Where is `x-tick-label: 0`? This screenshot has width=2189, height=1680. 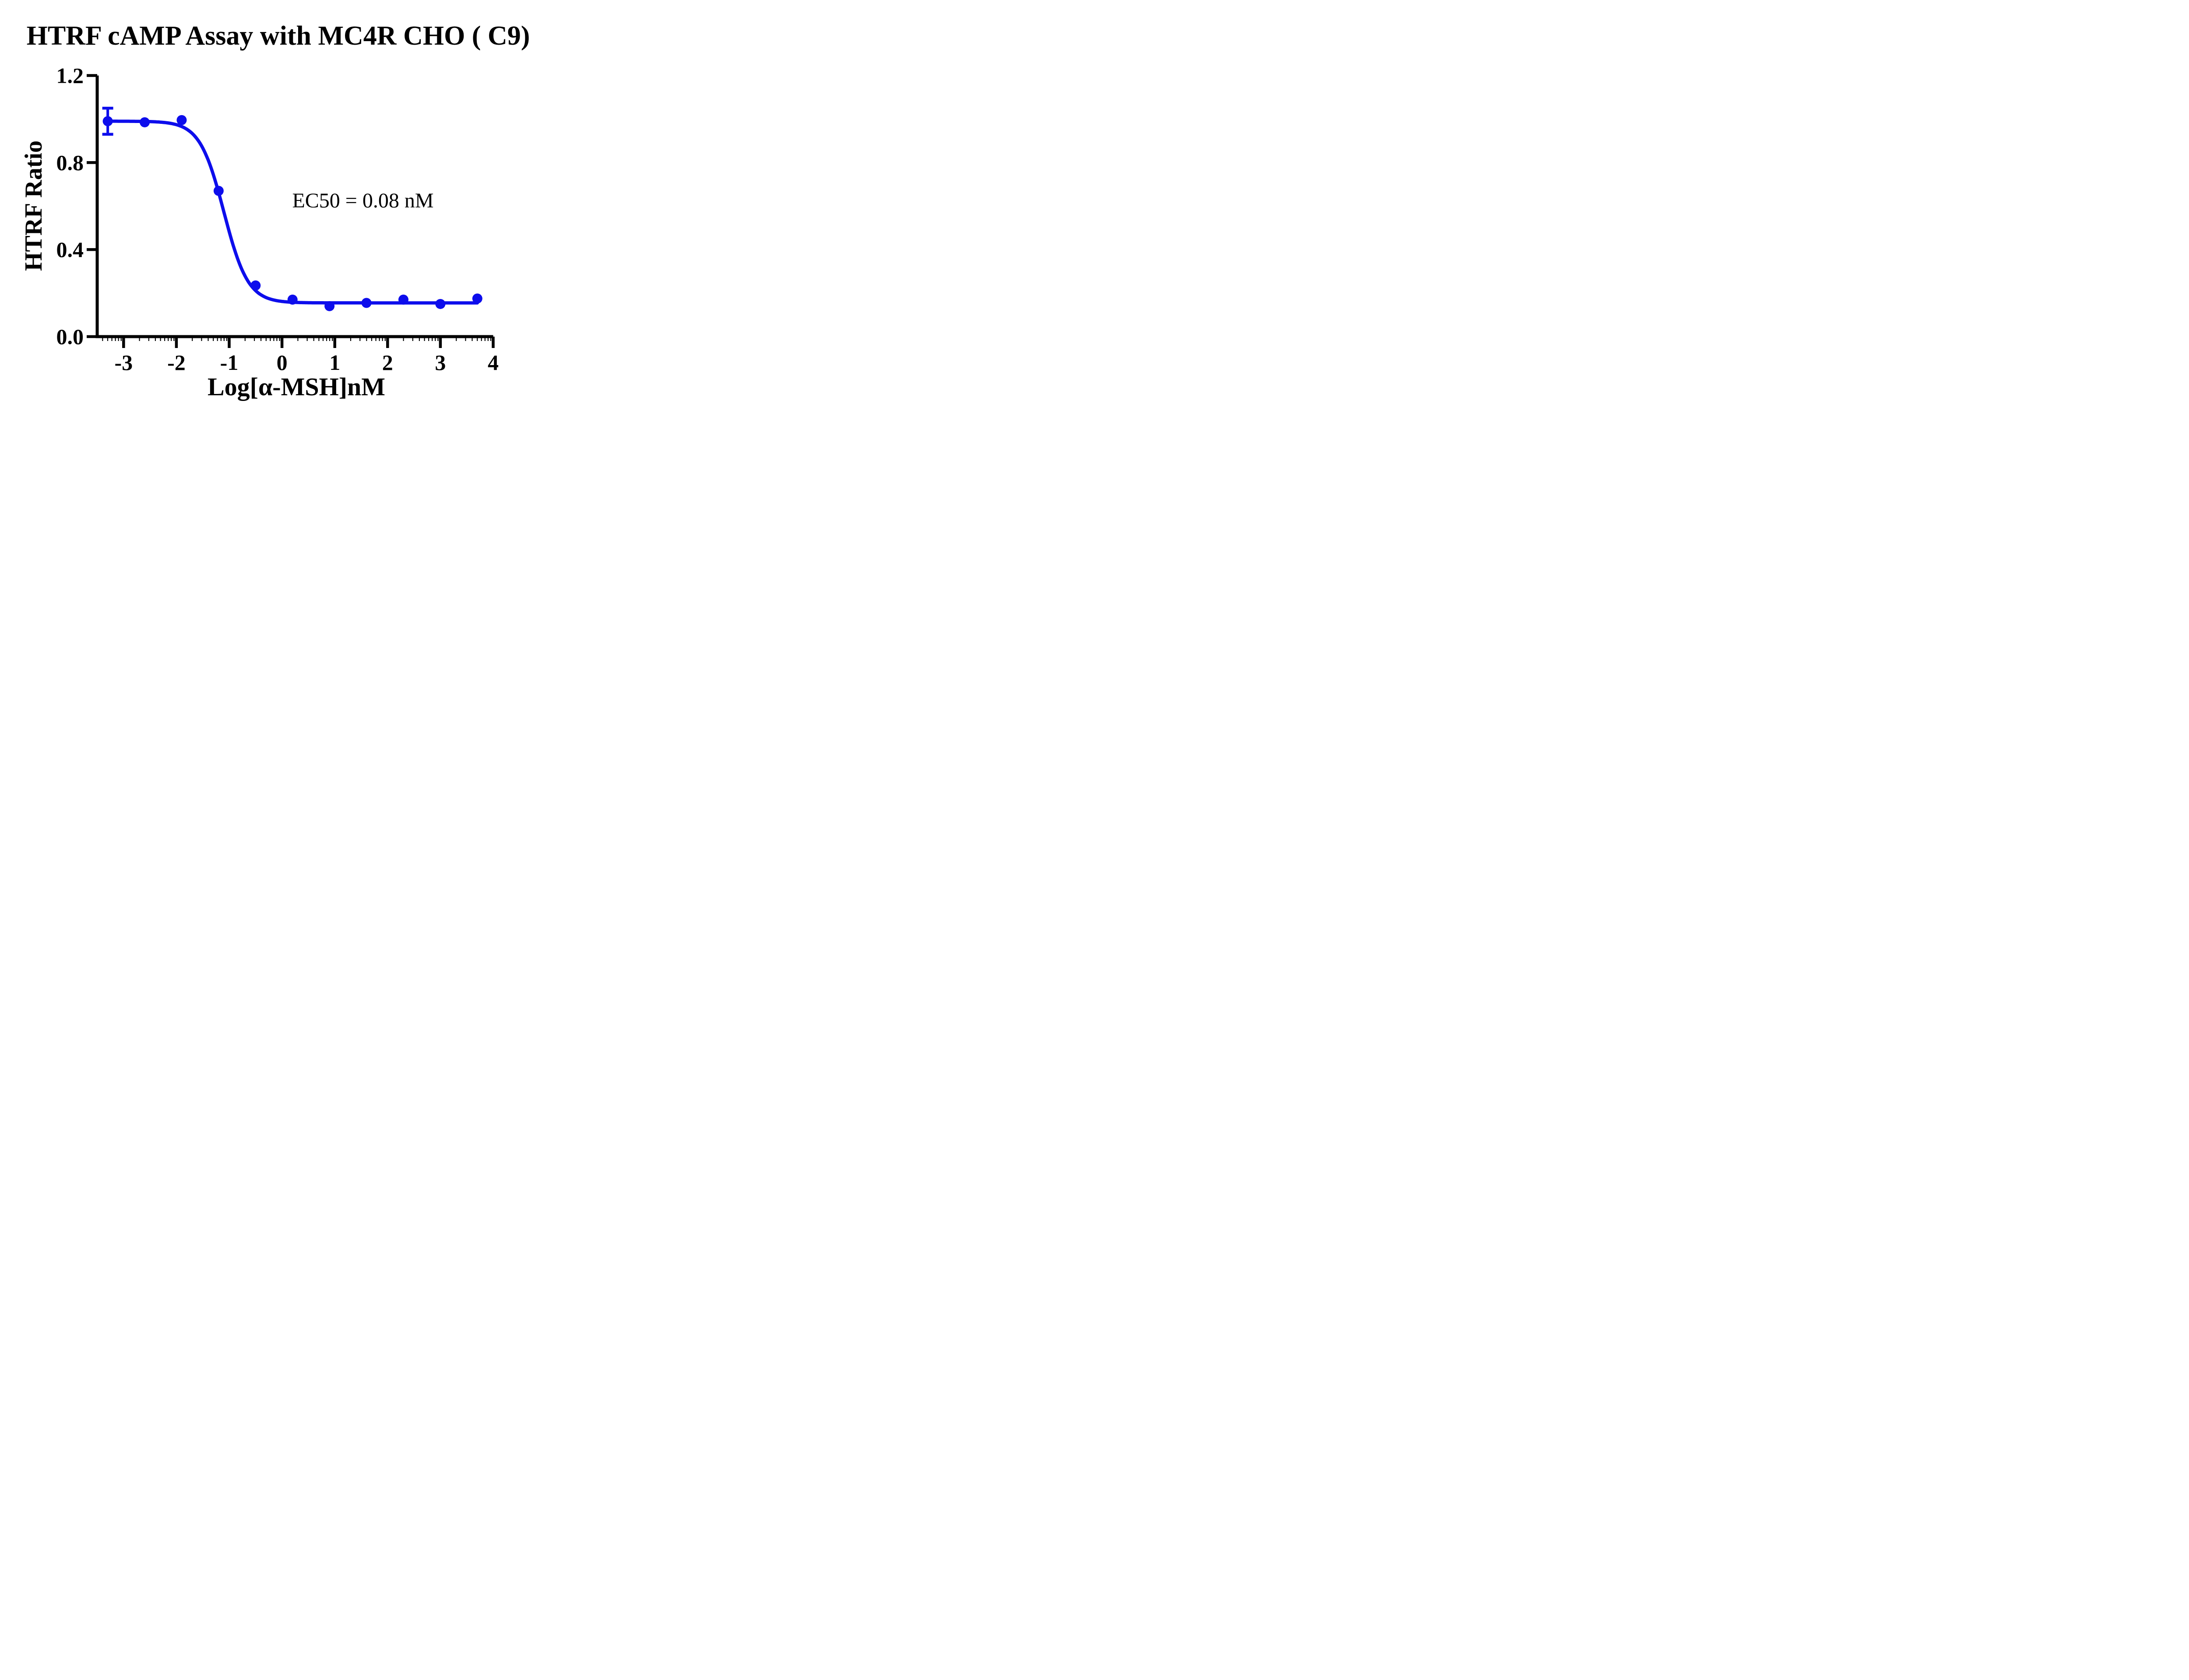 x-tick-label: 0 is located at coordinates (283, 362).